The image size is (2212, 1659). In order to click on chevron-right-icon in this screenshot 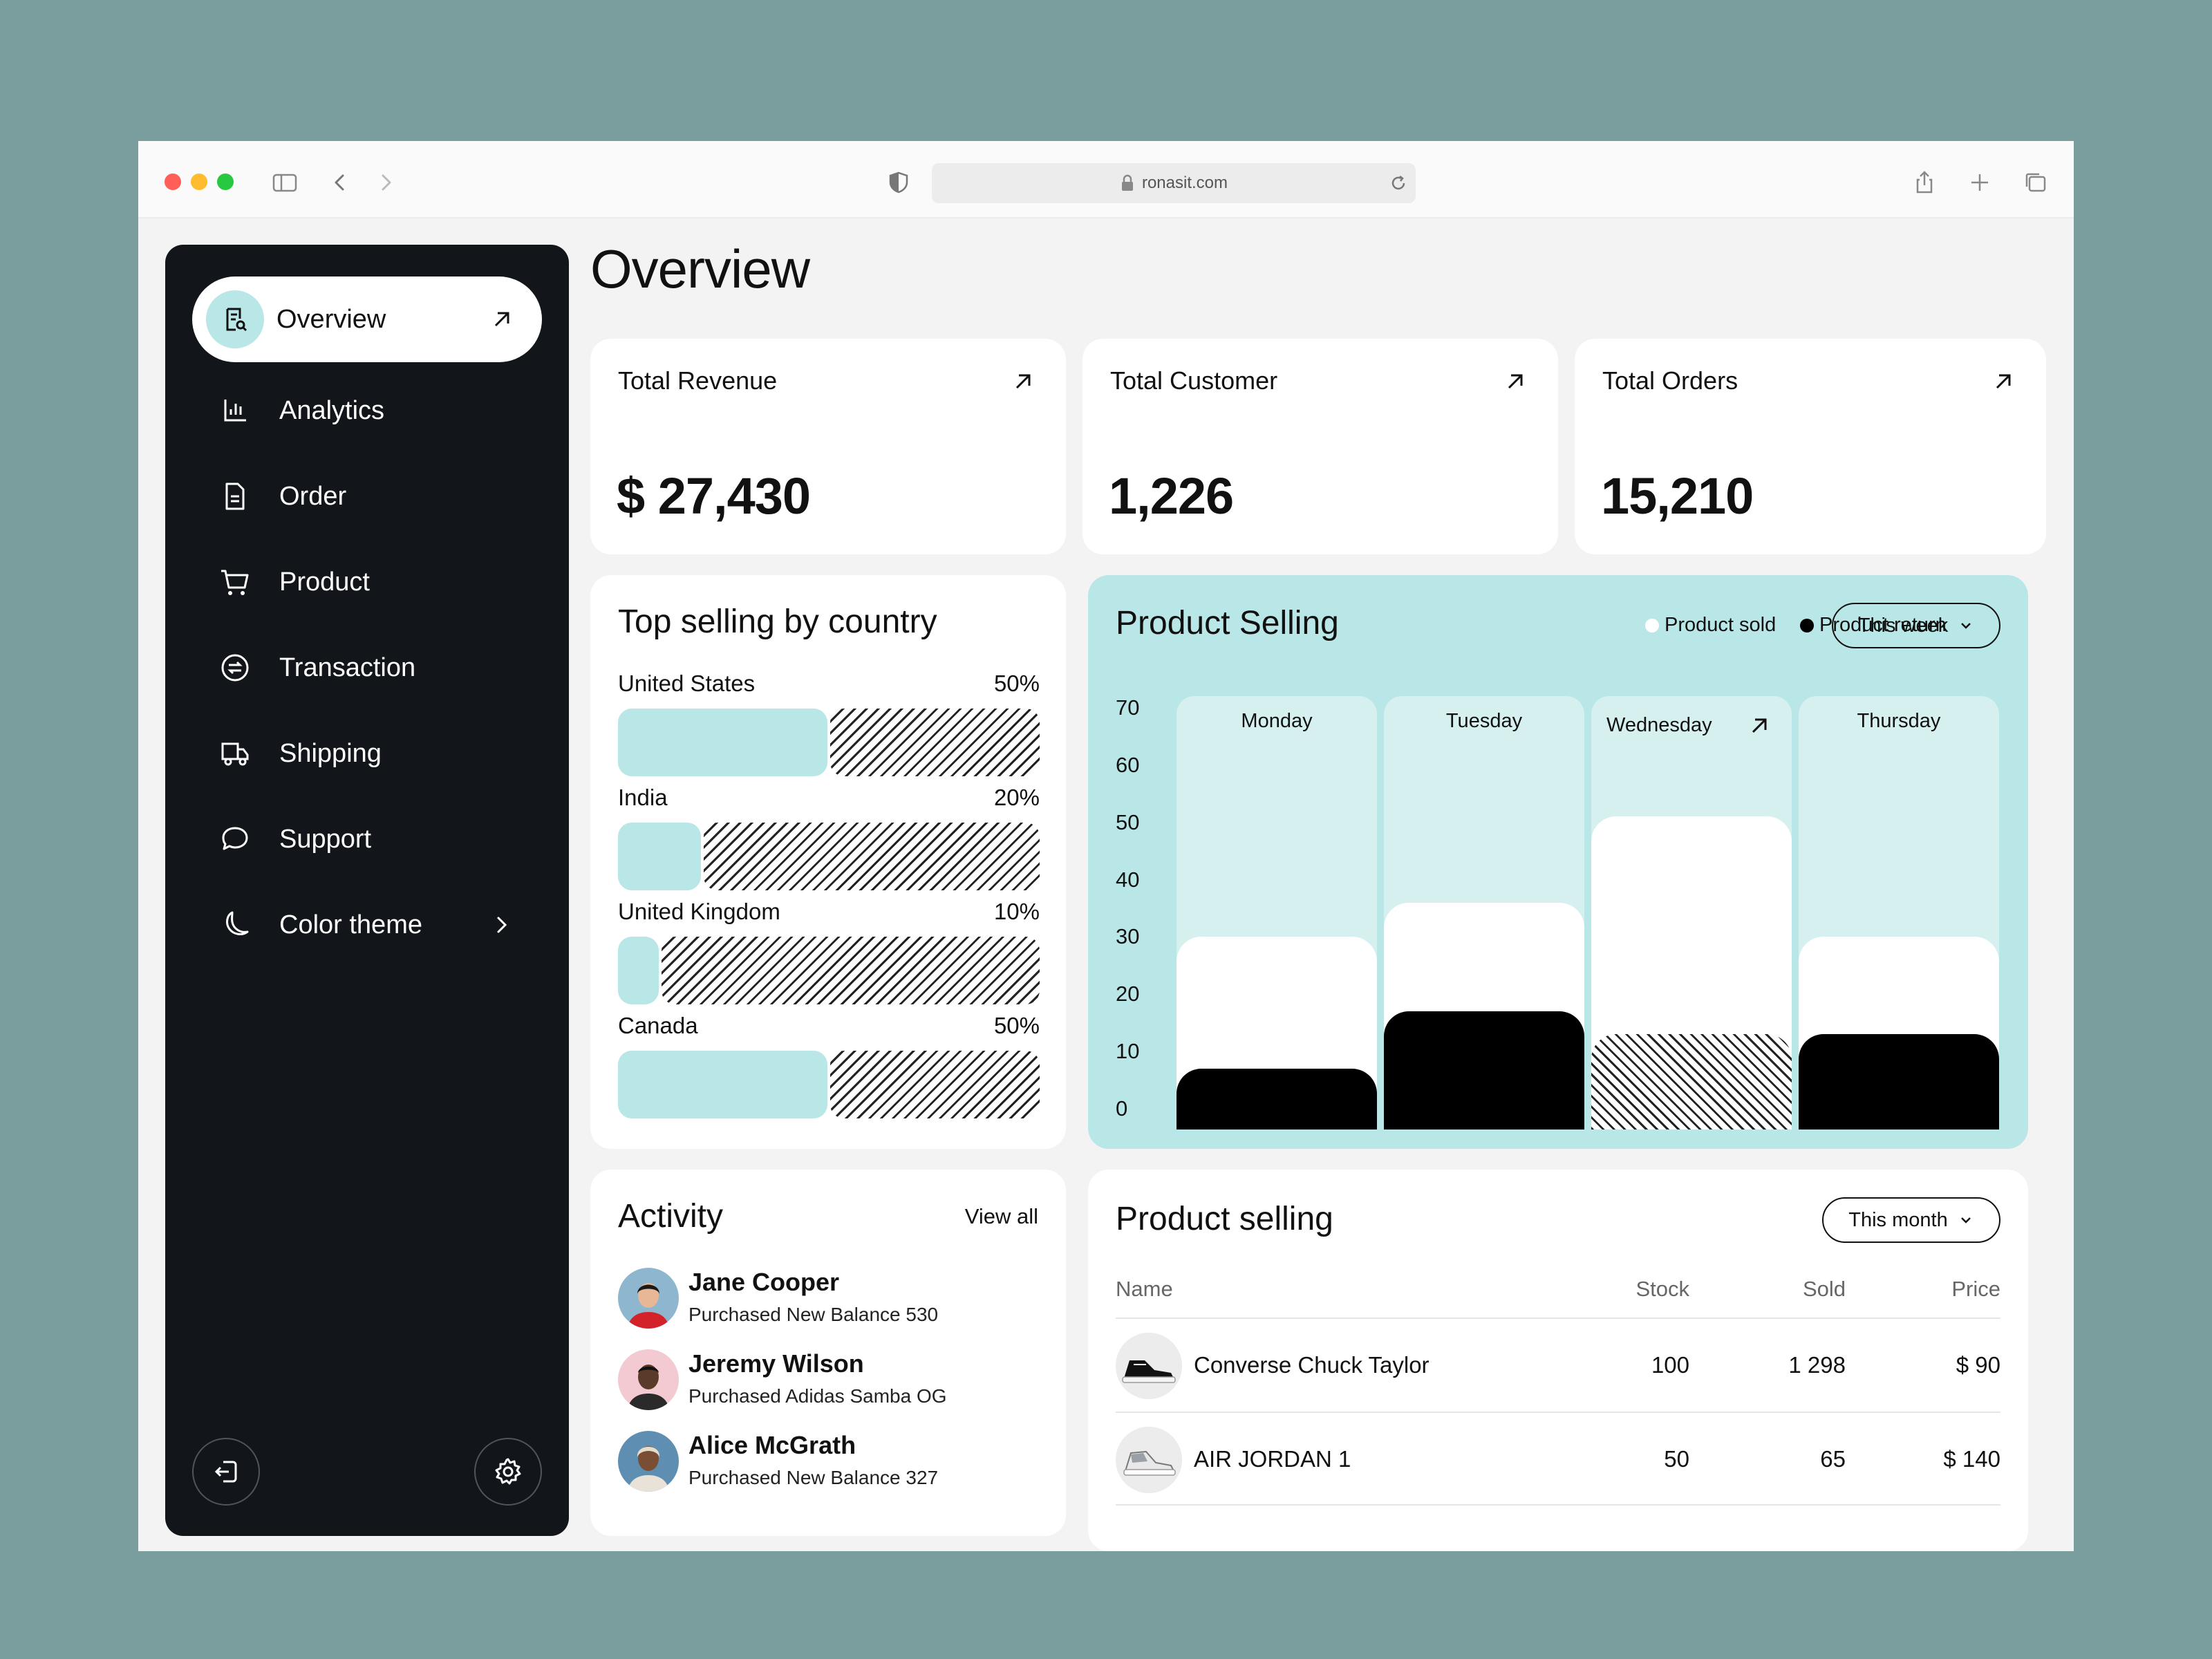, I will do `click(502, 925)`.